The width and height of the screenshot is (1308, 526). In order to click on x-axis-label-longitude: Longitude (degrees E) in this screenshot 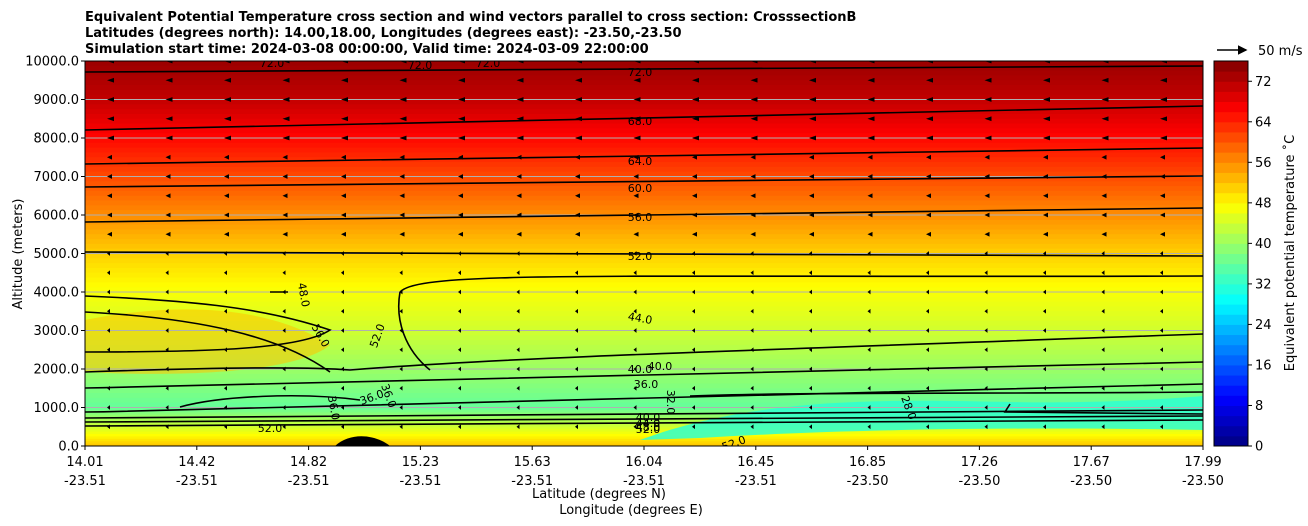, I will do `click(631, 510)`.